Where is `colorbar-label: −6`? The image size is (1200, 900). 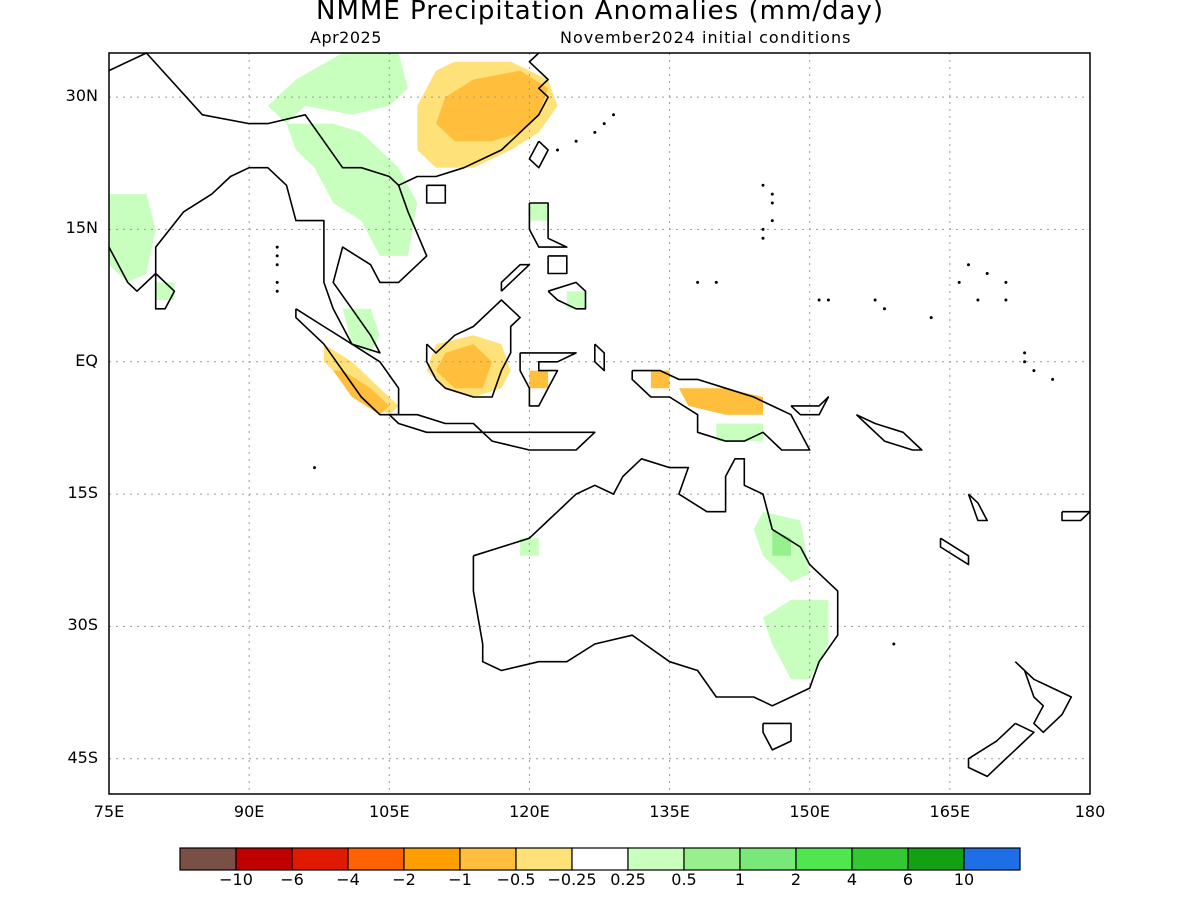
colorbar-label: −6 is located at coordinates (292, 879).